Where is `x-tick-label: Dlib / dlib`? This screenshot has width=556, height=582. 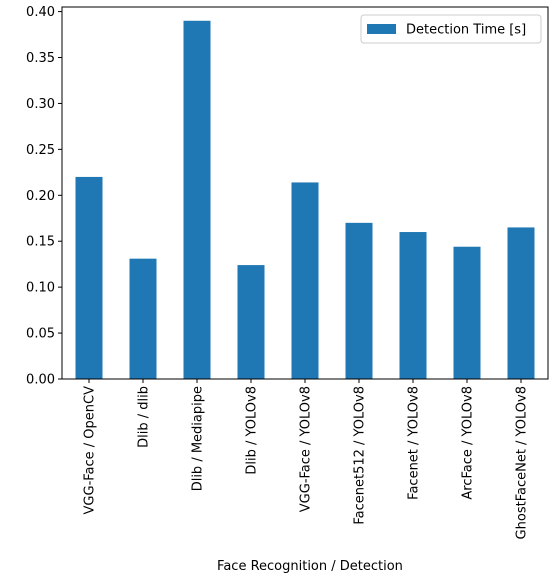 x-tick-label: Dlib / dlib is located at coordinates (144, 417).